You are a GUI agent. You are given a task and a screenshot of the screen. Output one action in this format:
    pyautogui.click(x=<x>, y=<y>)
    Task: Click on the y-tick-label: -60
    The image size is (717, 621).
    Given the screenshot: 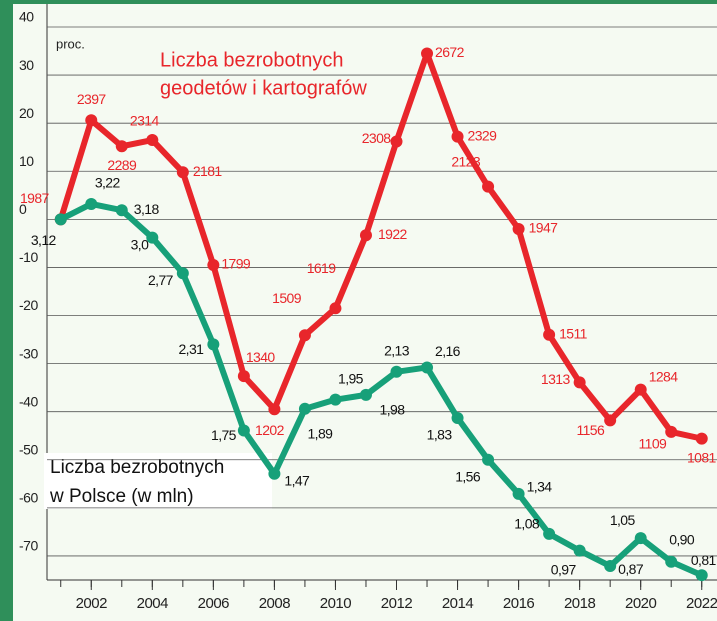 What is the action you would take?
    pyautogui.click(x=28, y=498)
    